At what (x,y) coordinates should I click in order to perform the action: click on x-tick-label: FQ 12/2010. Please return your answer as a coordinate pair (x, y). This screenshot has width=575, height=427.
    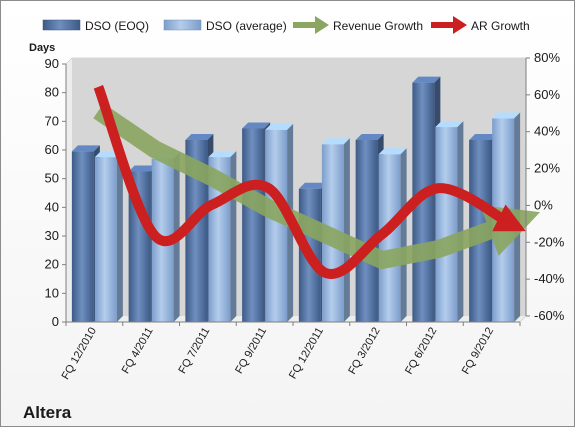
    Looking at the image, I should click on (79, 354).